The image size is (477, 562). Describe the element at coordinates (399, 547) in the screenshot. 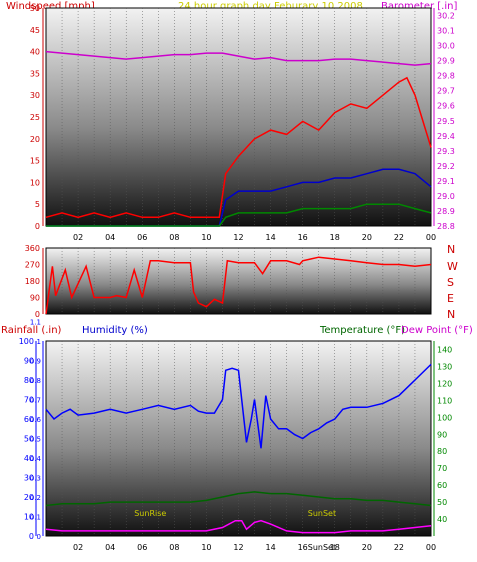

I see `humidity-x-tick-22: 22` at that location.